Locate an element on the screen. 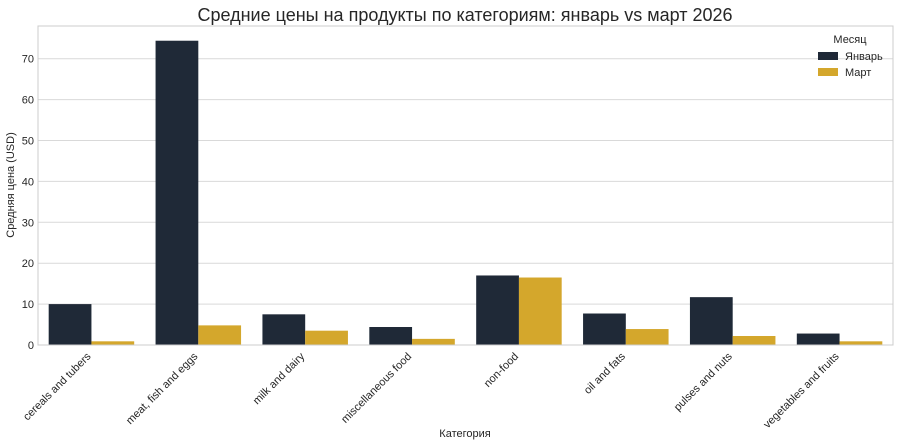  y-tick-label: 70 is located at coordinates (28, 60).